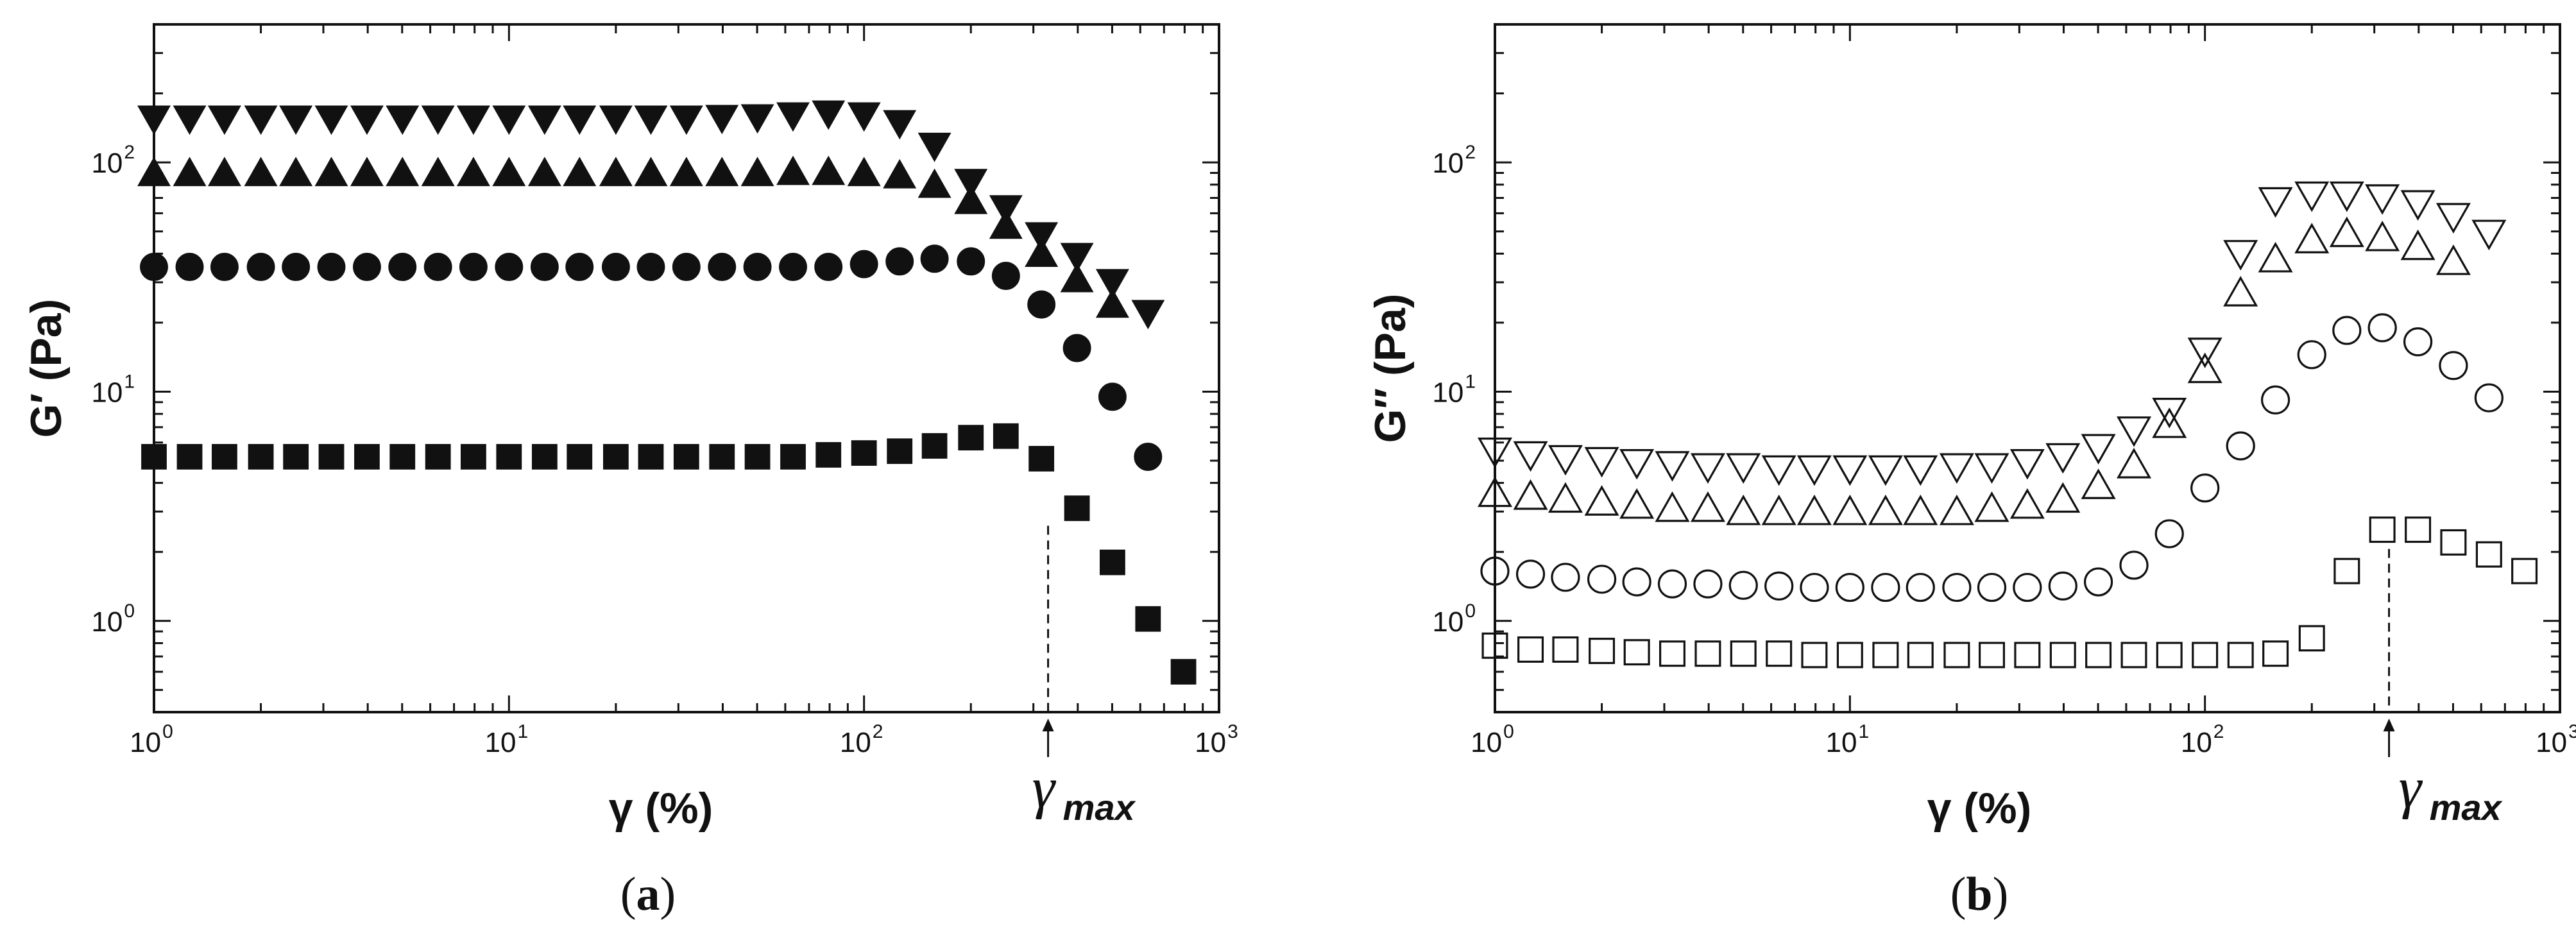  I want to click on gamma-max-arrowhead-a, so click(1048, 725).